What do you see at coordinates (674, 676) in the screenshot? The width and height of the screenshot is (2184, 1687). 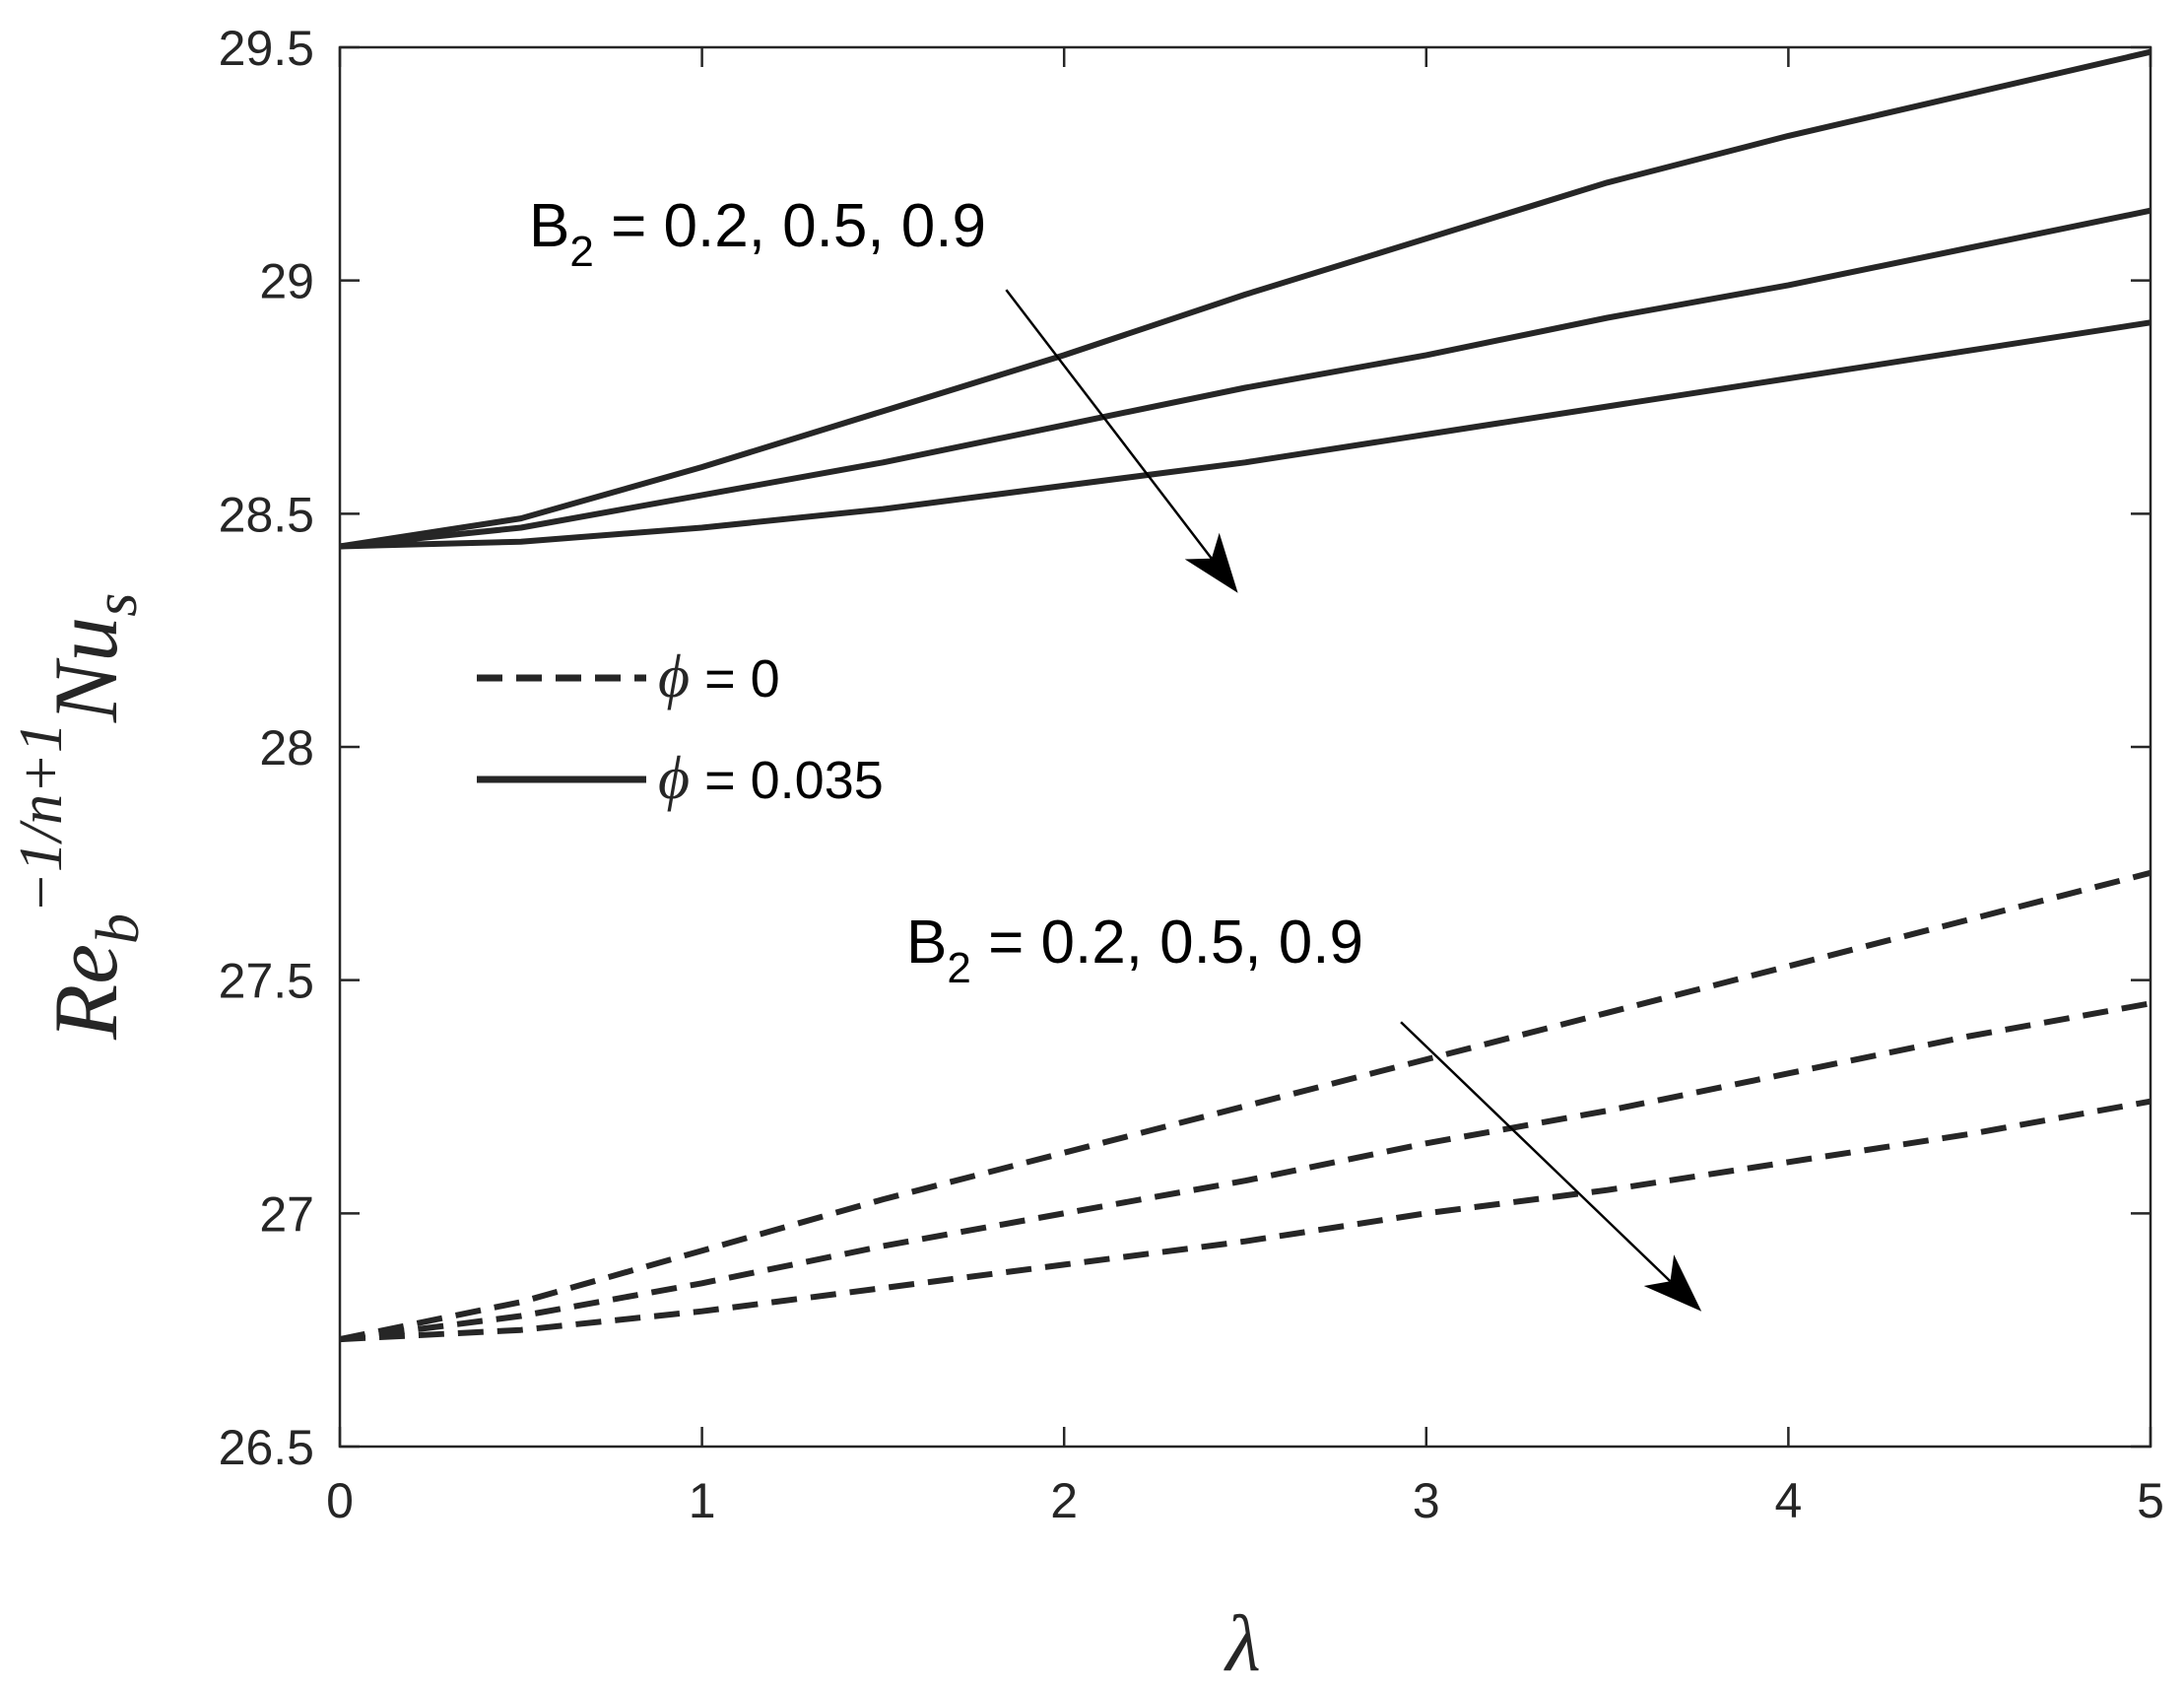 I see `legend-symbol-dashed: ϕ` at bounding box center [674, 676].